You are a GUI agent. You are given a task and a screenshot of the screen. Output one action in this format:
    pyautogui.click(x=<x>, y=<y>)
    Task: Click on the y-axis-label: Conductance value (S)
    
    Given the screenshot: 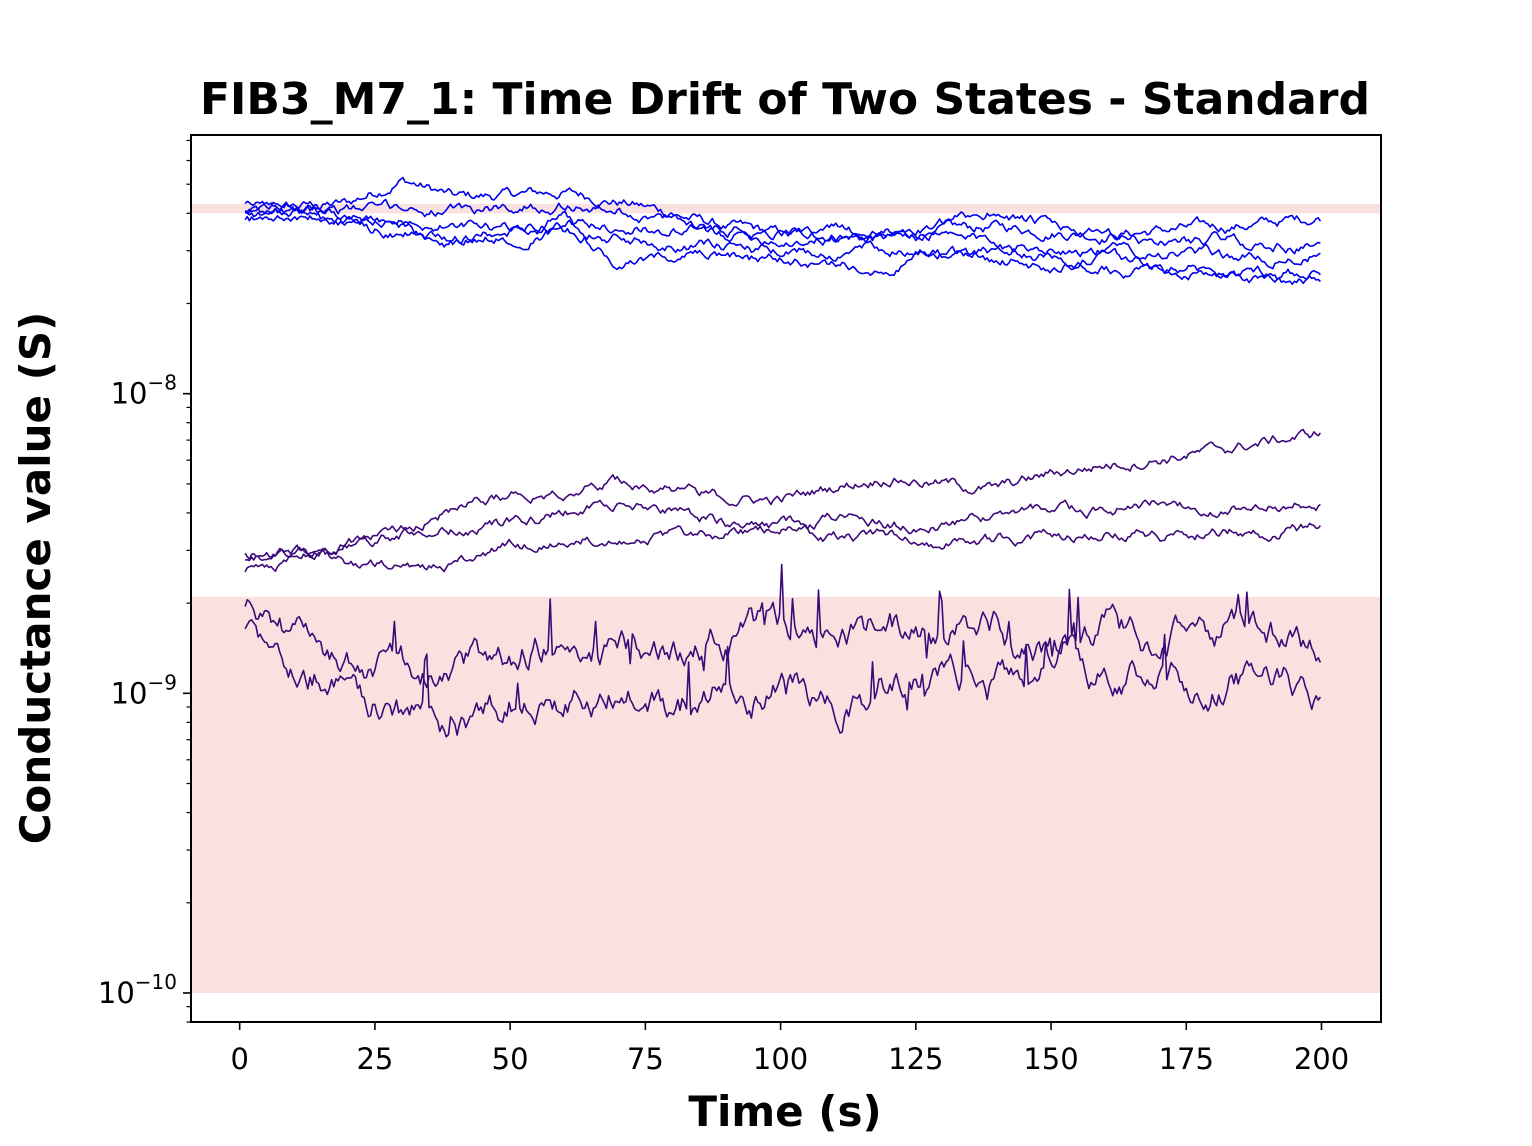 What is the action you would take?
    pyautogui.click(x=35, y=578)
    